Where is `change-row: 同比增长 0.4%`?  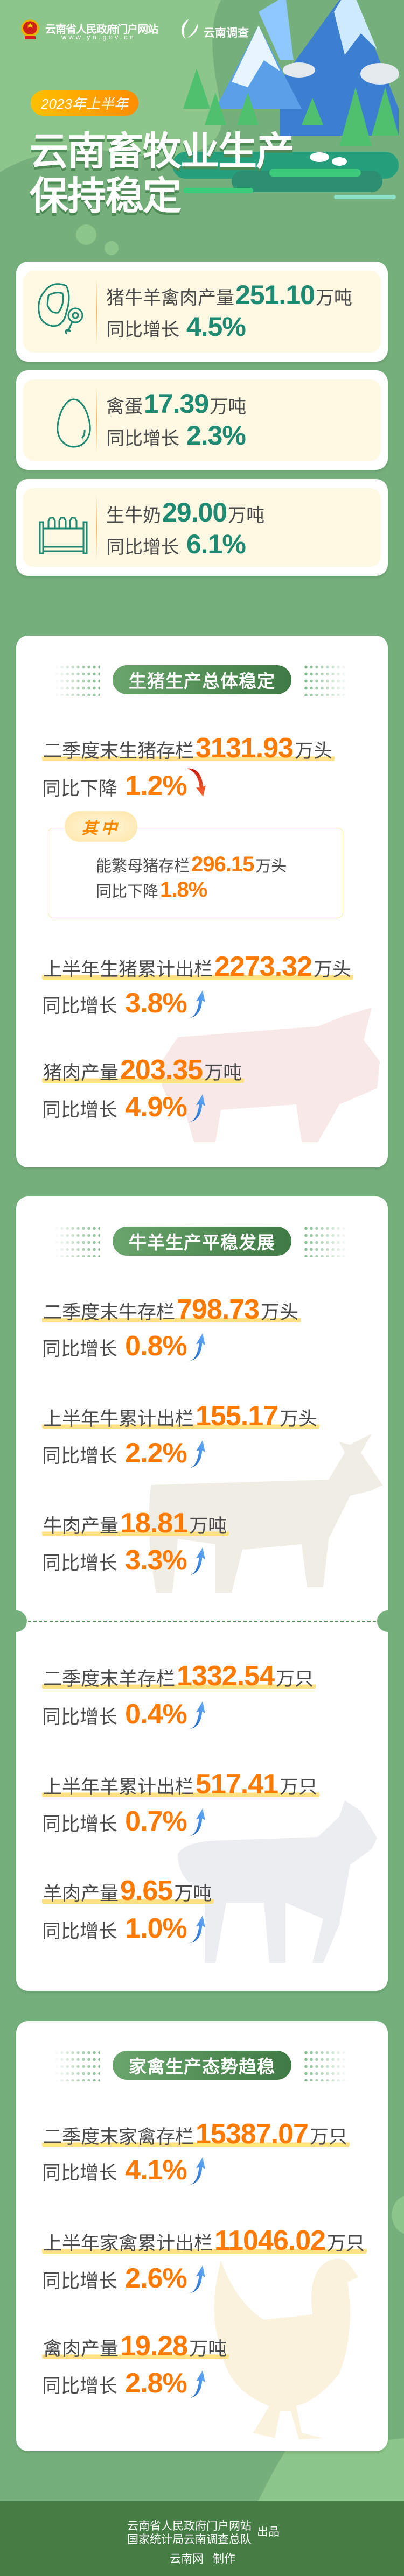 change-row: 同比增长 0.4% is located at coordinates (124, 1715).